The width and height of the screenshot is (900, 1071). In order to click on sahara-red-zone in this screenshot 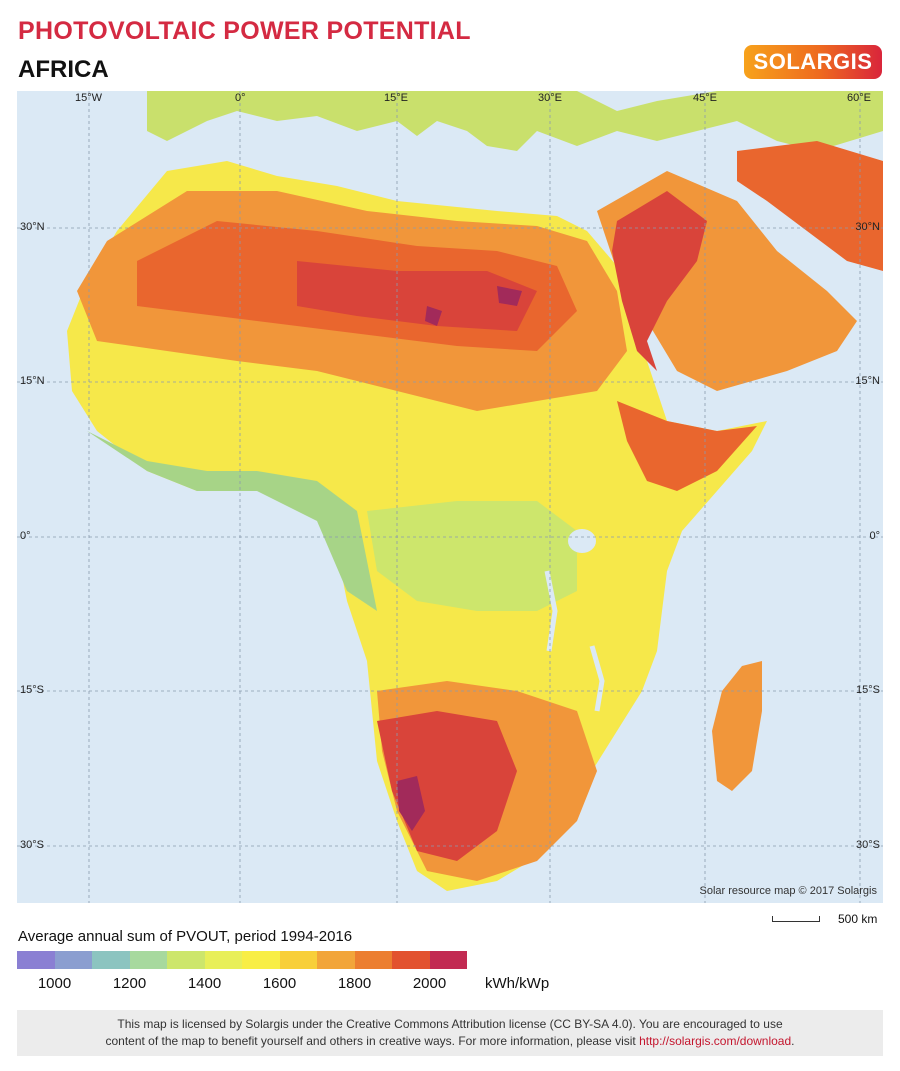, I will do `click(417, 296)`.